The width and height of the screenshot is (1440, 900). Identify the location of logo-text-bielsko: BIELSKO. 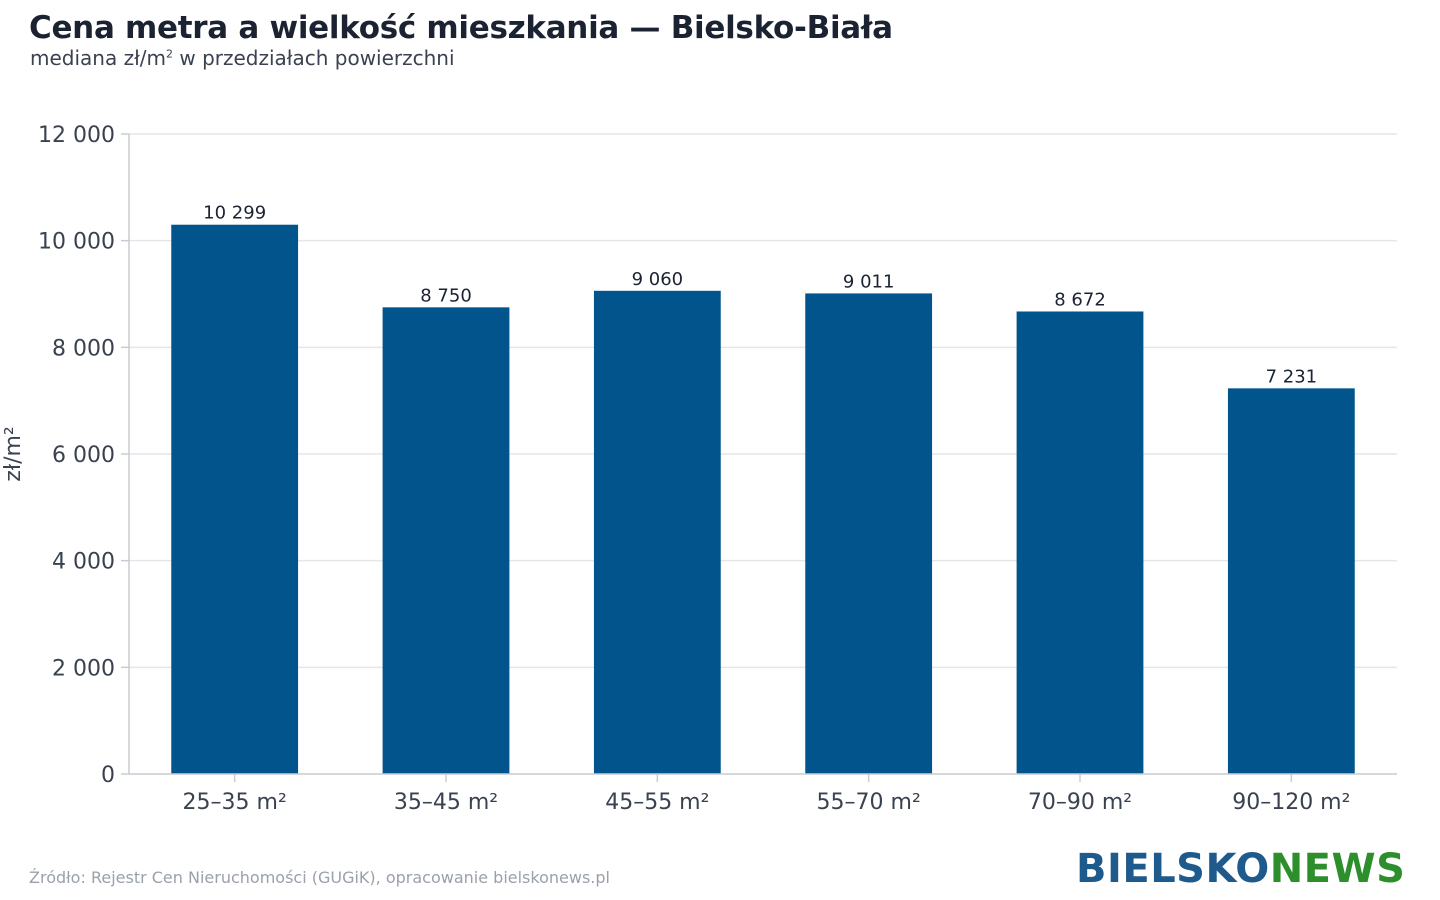
(1173, 869).